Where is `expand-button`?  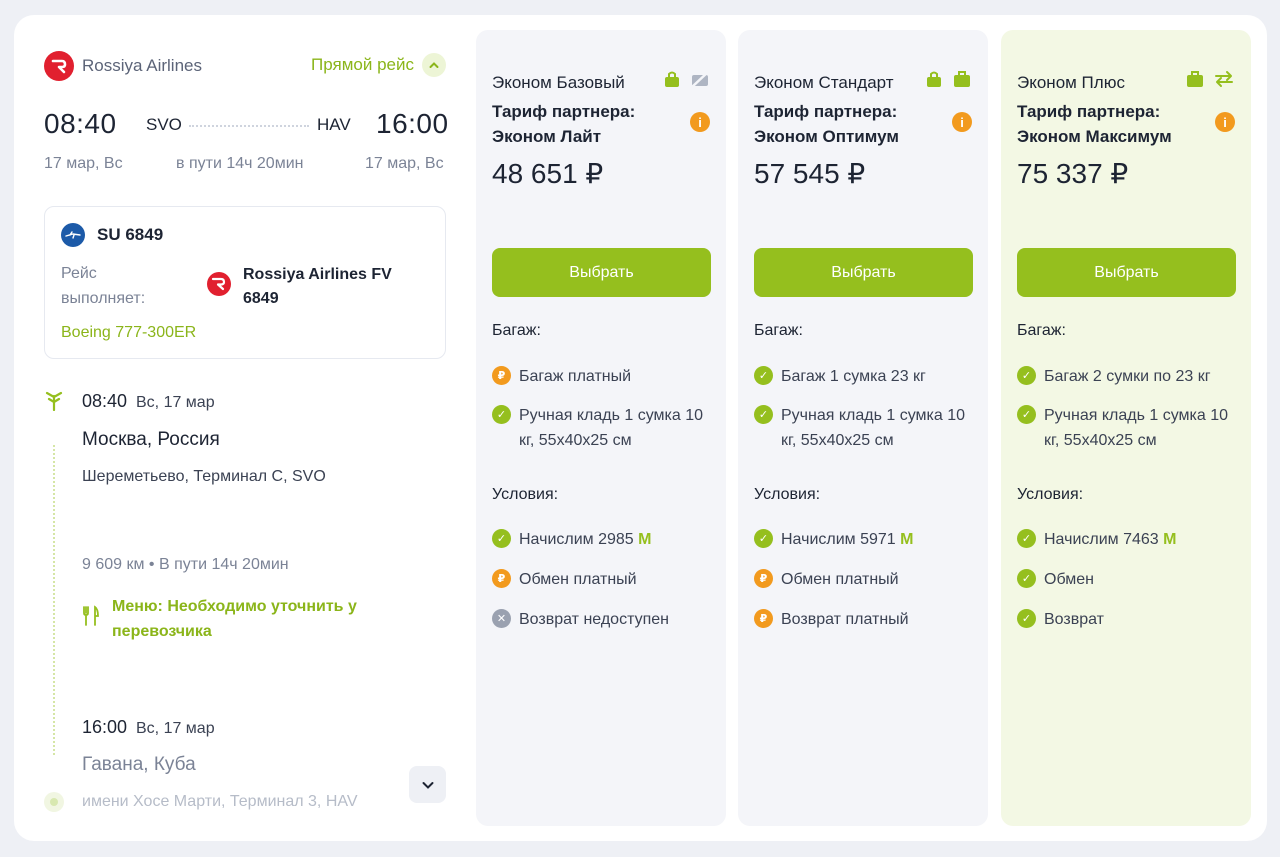
expand-button is located at coordinates (427, 784).